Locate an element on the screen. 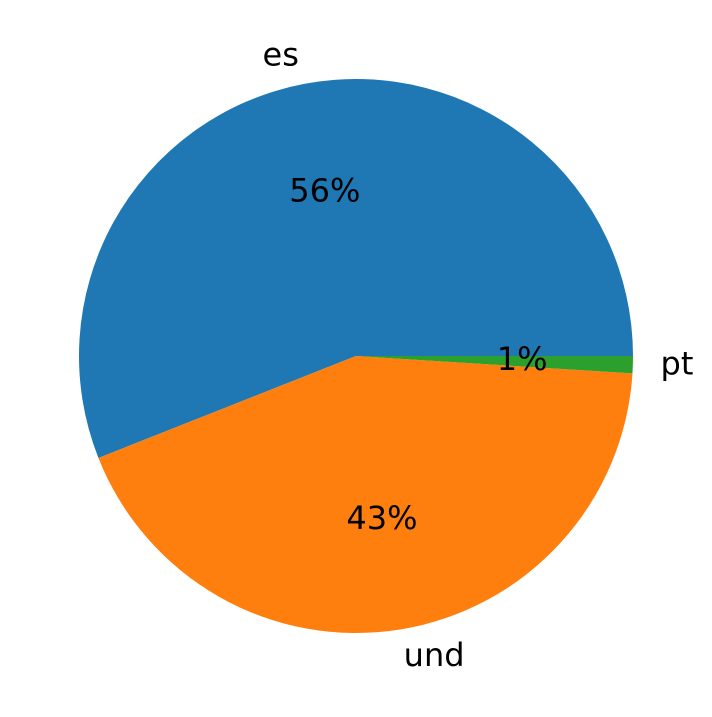 This screenshot has width=712, height=717. percent-label: 1% is located at coordinates (522, 359).